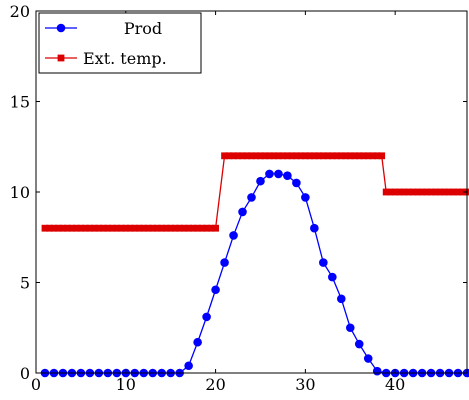  Describe the element at coordinates (20, 102) in the screenshot. I see `y-tick-label: 15` at that location.